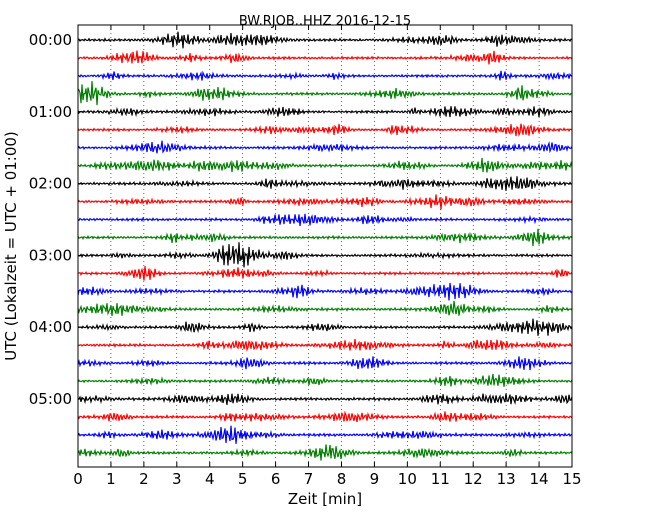 The height and width of the screenshot is (520, 650). Describe the element at coordinates (50, 327) in the screenshot. I see `y-tick-label: 04:00` at that location.